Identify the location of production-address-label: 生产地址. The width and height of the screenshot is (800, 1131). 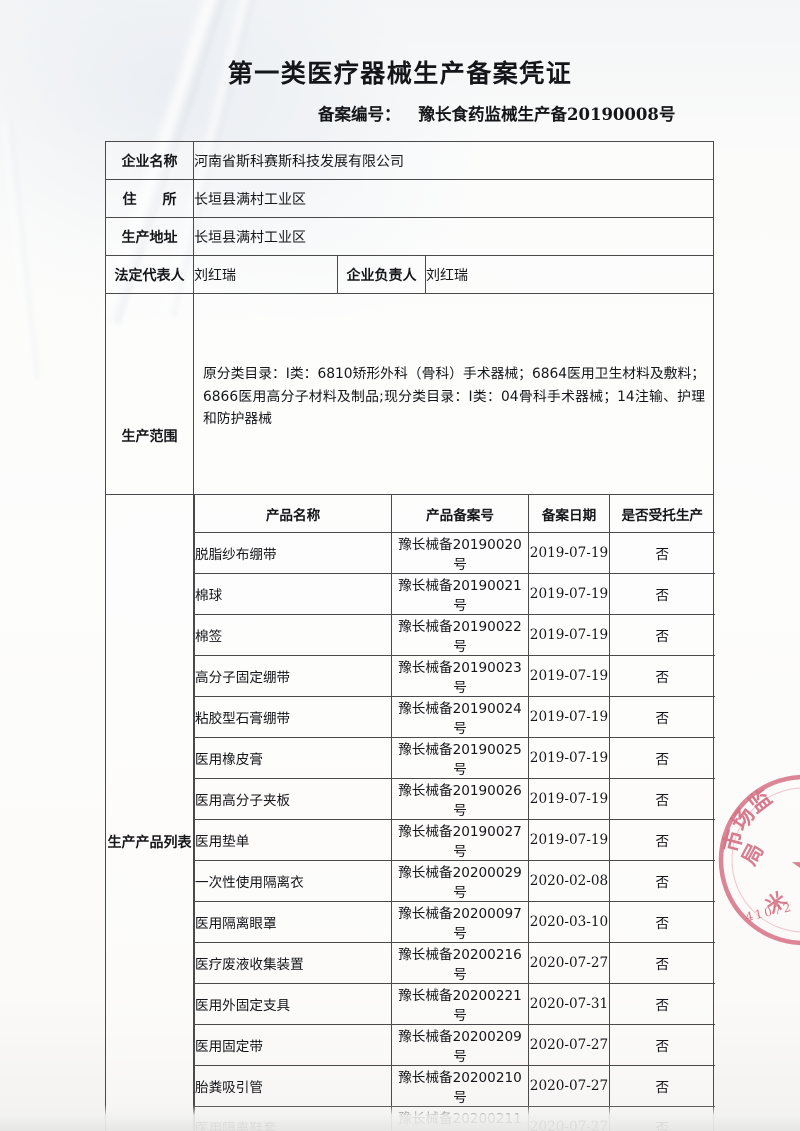
(149, 236).